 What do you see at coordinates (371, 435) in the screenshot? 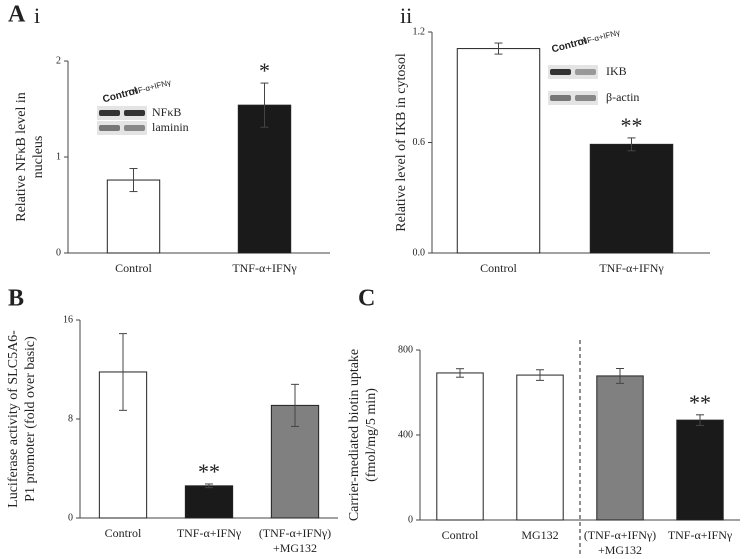
I see `y-axis-label: (fmol/mg/5 min)` at bounding box center [371, 435].